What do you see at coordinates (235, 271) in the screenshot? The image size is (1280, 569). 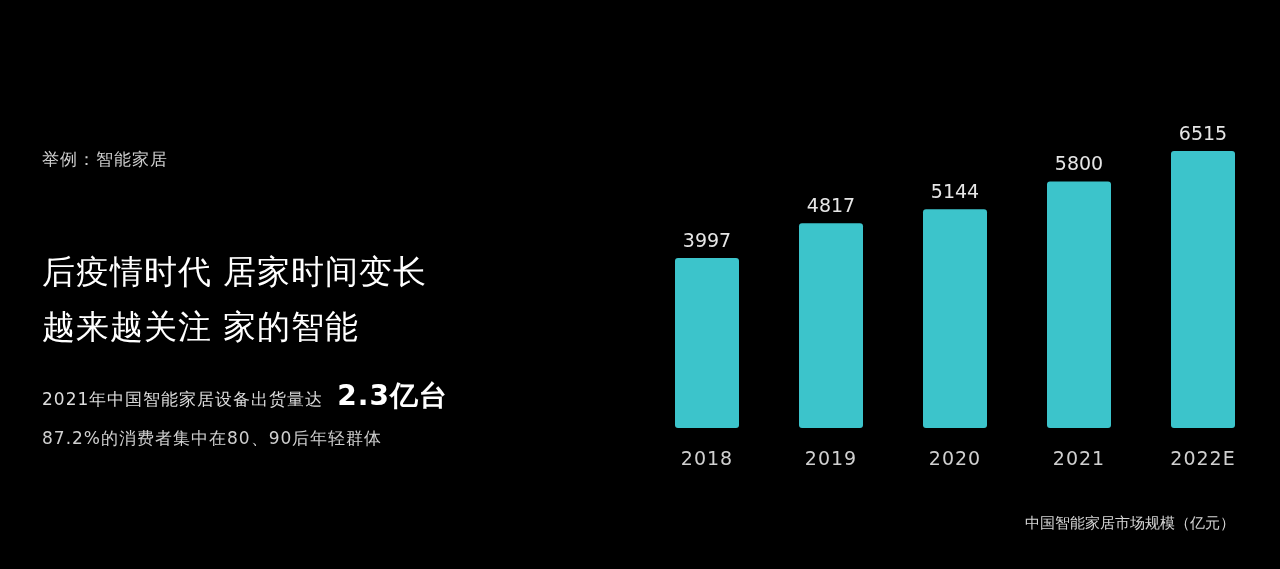 I see `text: 后疫情时代 居家时间变长` at bounding box center [235, 271].